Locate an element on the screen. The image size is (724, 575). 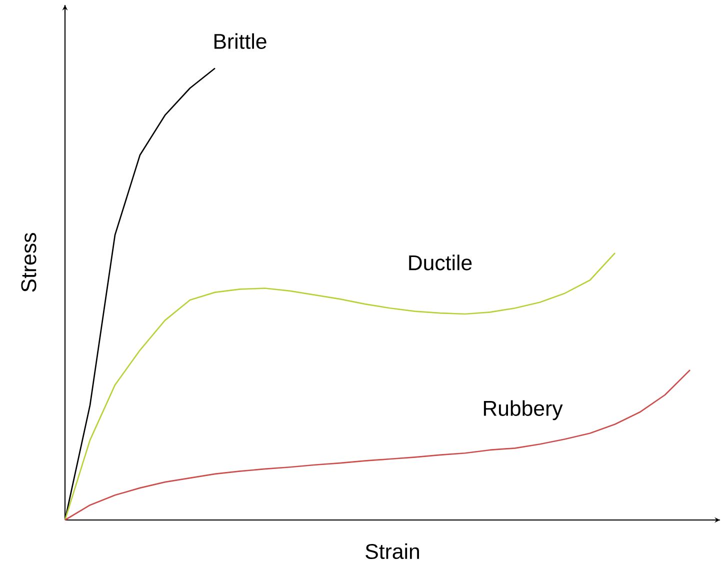
series-label: Rubbery is located at coordinates (523, 410).